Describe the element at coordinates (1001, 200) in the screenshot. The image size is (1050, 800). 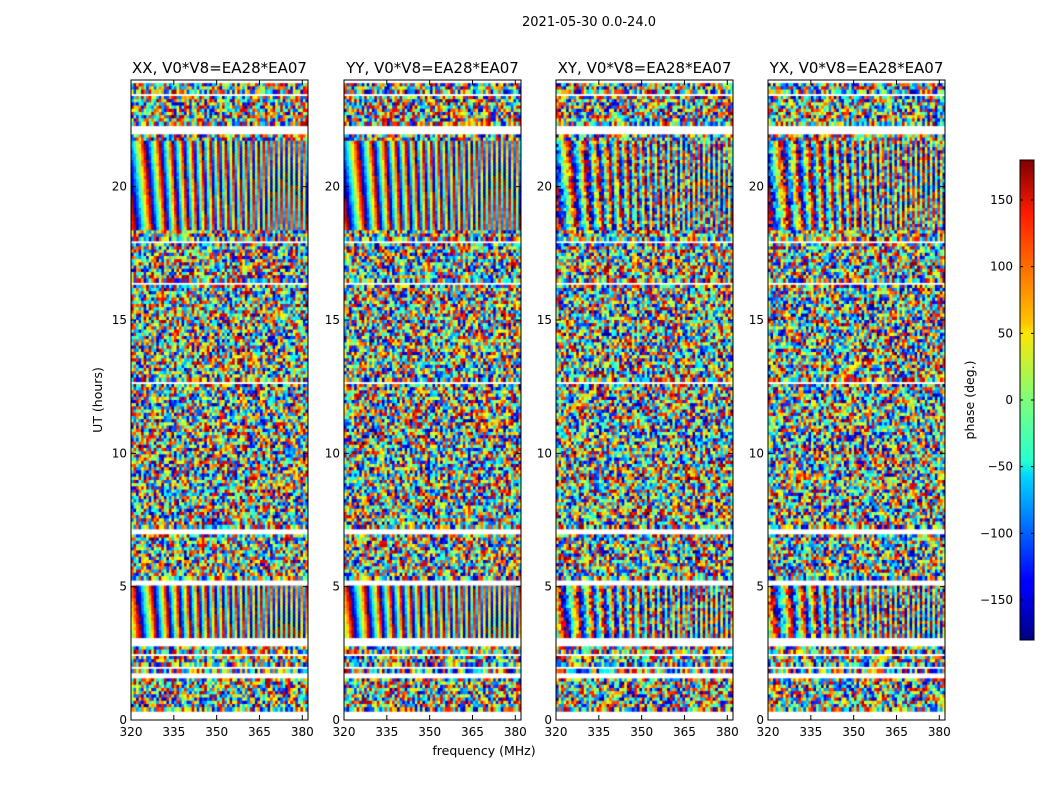
I see `colorbar-tick-label: 150` at that location.